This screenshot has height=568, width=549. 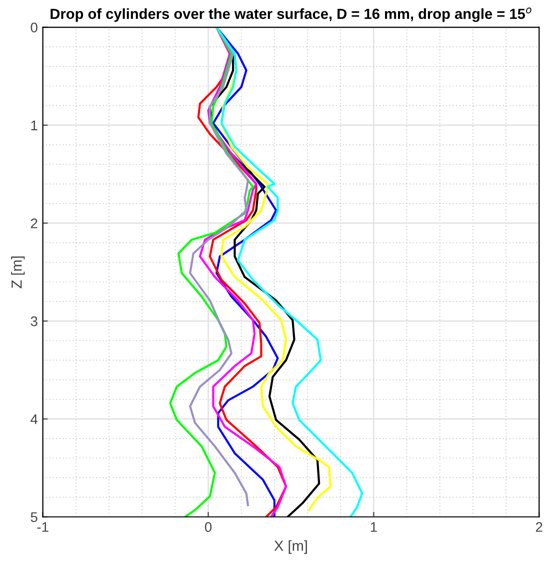 I want to click on x-tick-label: 2, so click(x=539, y=527).